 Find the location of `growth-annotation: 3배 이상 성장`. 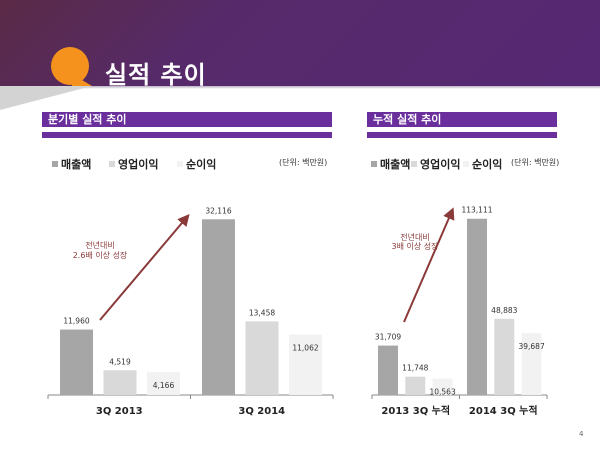

growth-annotation: 3배 이상 성장 is located at coordinates (416, 246).